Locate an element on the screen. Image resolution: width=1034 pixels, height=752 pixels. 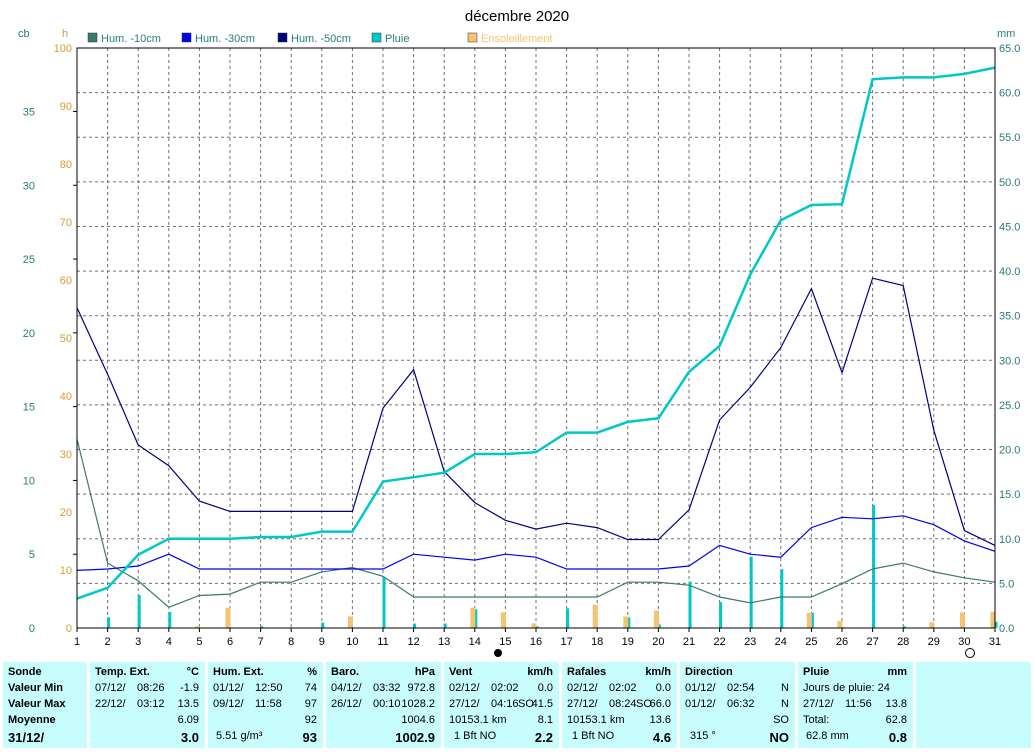
pluie-total-label: Total: is located at coordinates (816, 720).